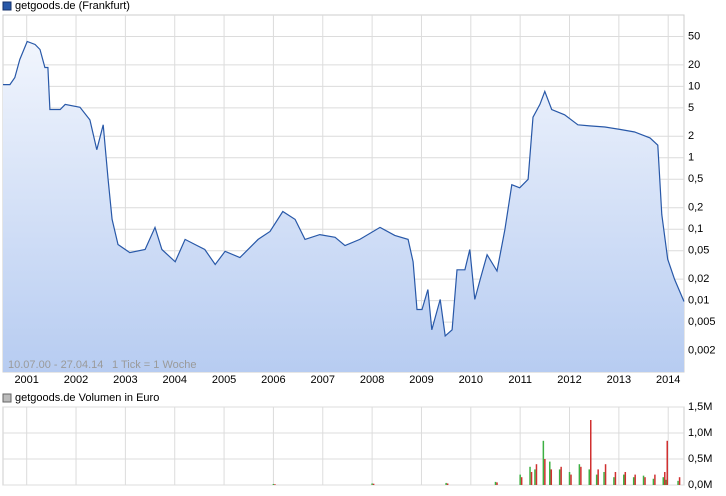 Image resolution: width=726 pixels, height=496 pixels. I want to click on y-tick-label: 0,01, so click(698, 301).